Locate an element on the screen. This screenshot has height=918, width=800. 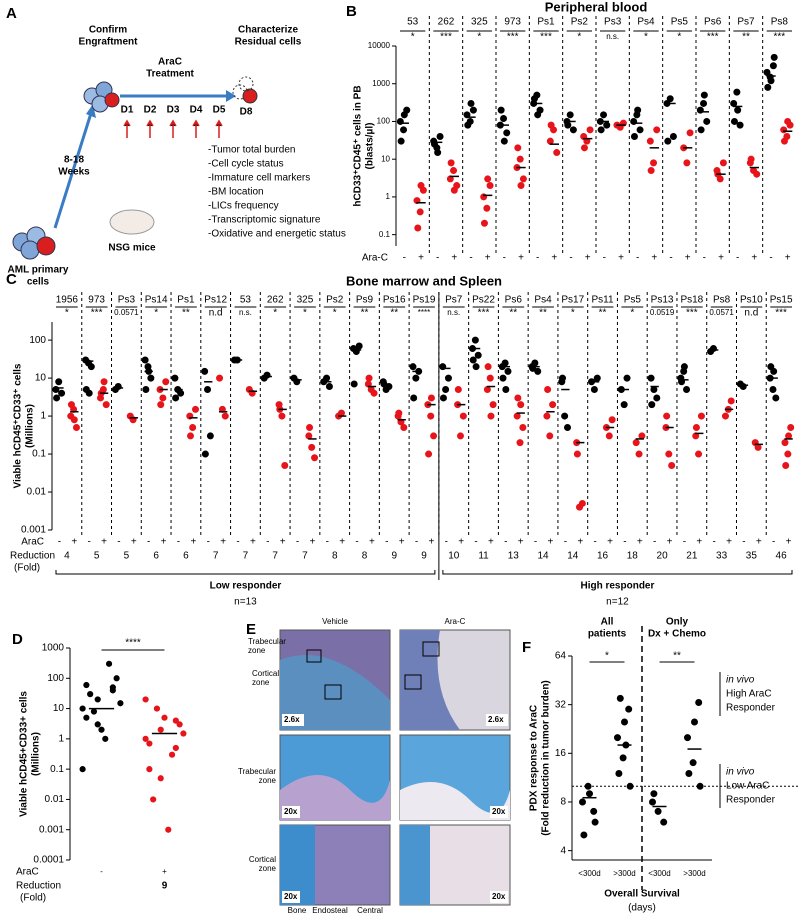
category-label: Ps6 is located at coordinates (713, 22).